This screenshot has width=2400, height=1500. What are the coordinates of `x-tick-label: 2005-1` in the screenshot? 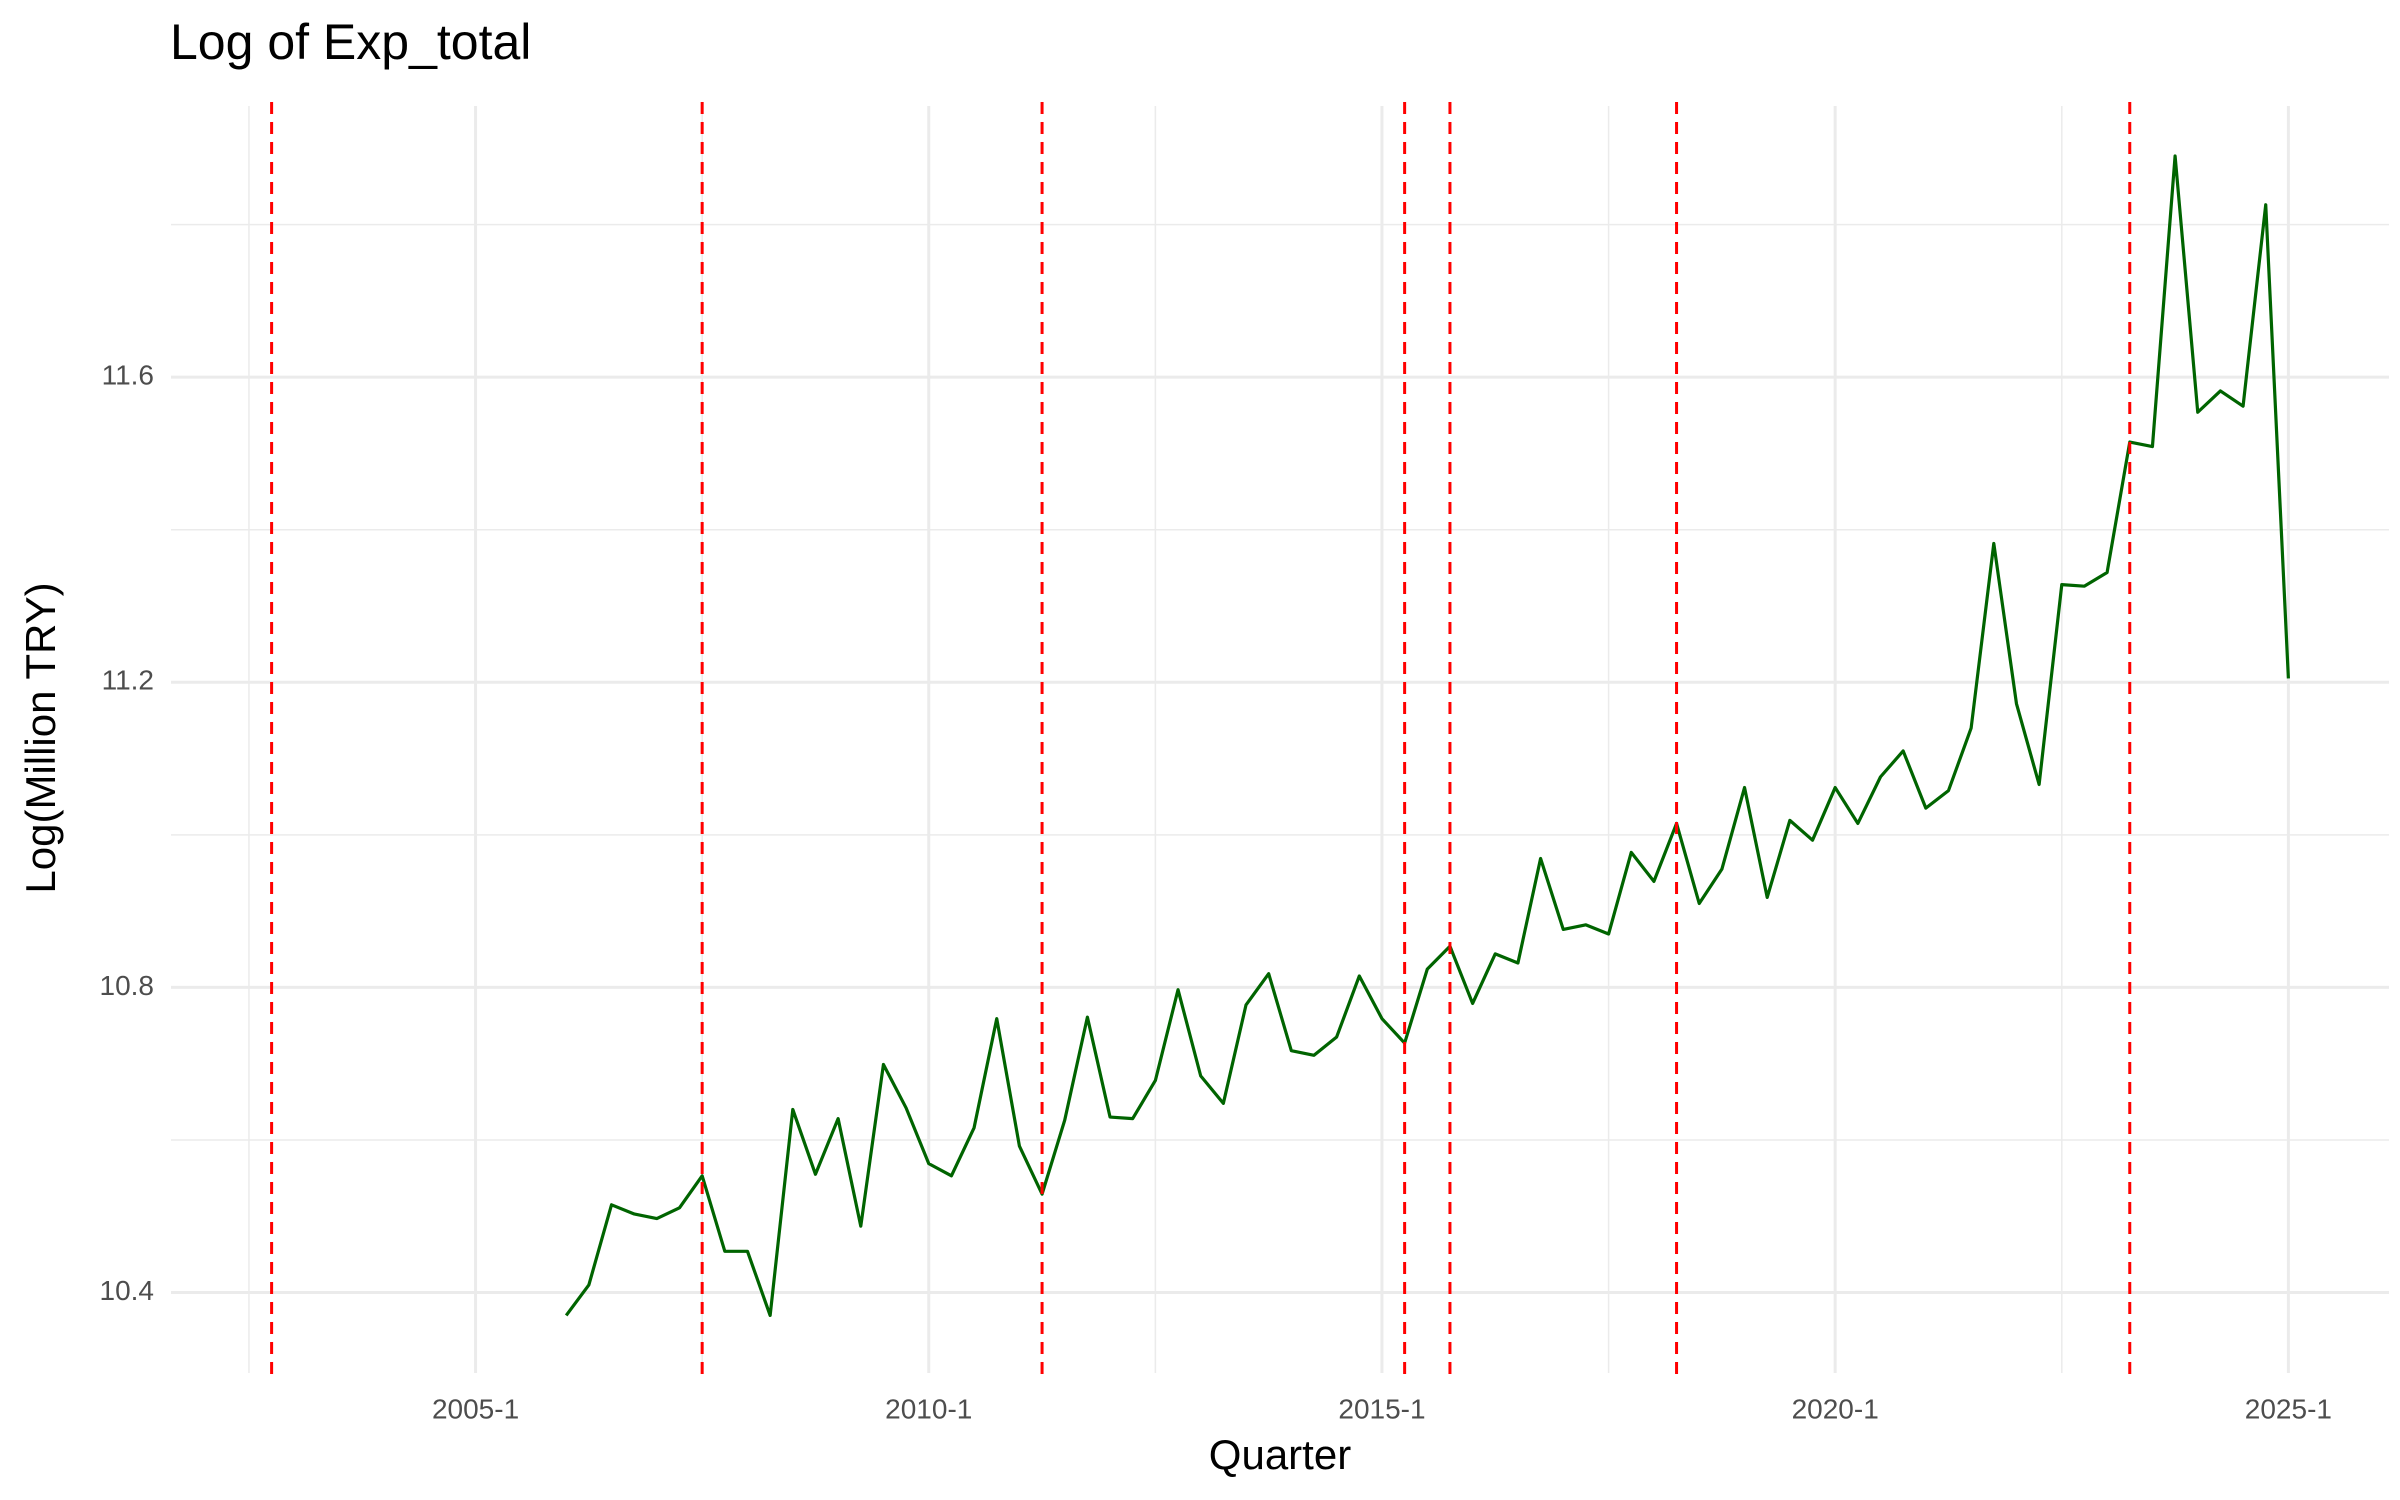 It's located at (475, 1408).